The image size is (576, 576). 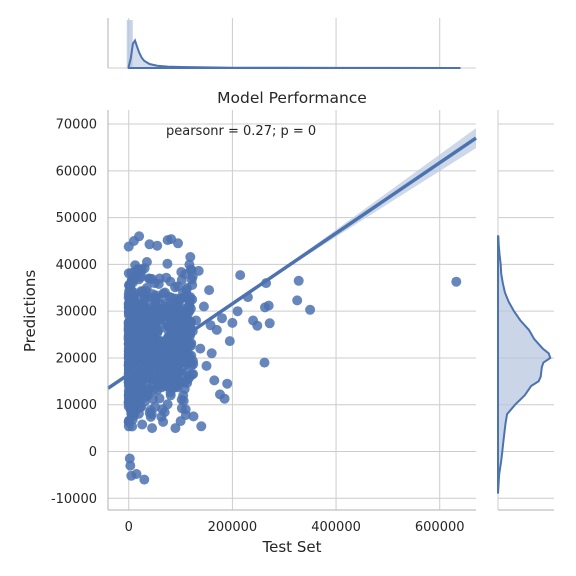 I want to click on top-marginal-density, so click(x=294, y=53).